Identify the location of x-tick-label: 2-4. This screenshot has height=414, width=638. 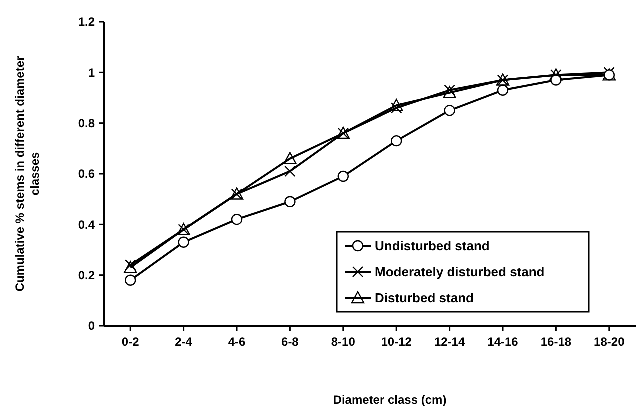
(184, 342).